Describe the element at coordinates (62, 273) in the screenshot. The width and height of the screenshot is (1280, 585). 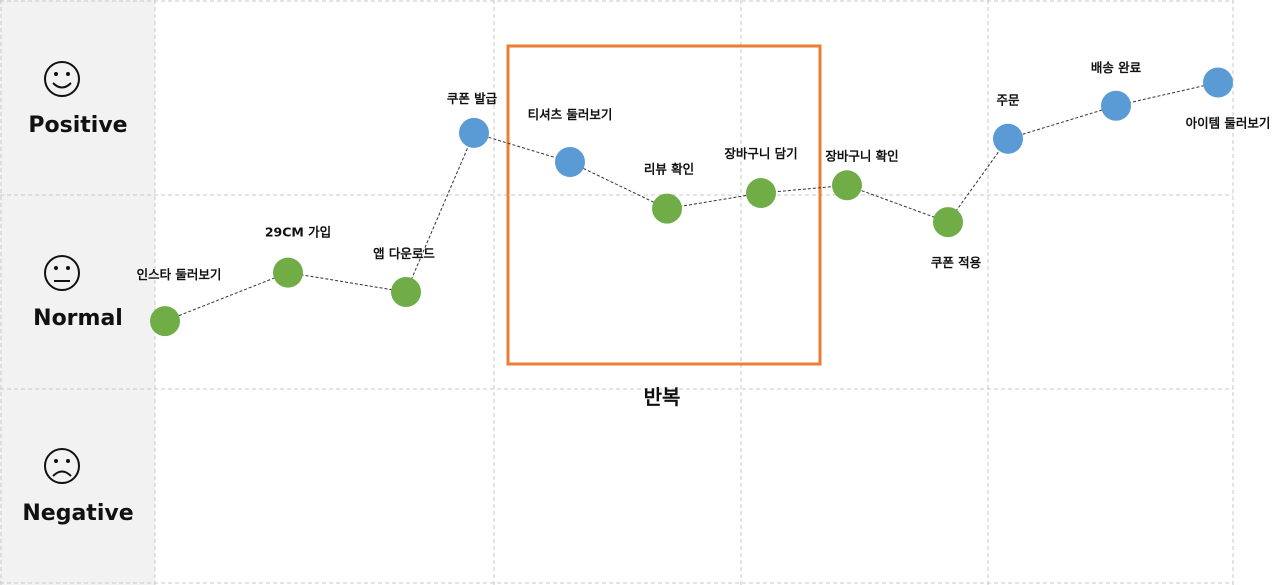
I see `neutral-face-icon` at that location.